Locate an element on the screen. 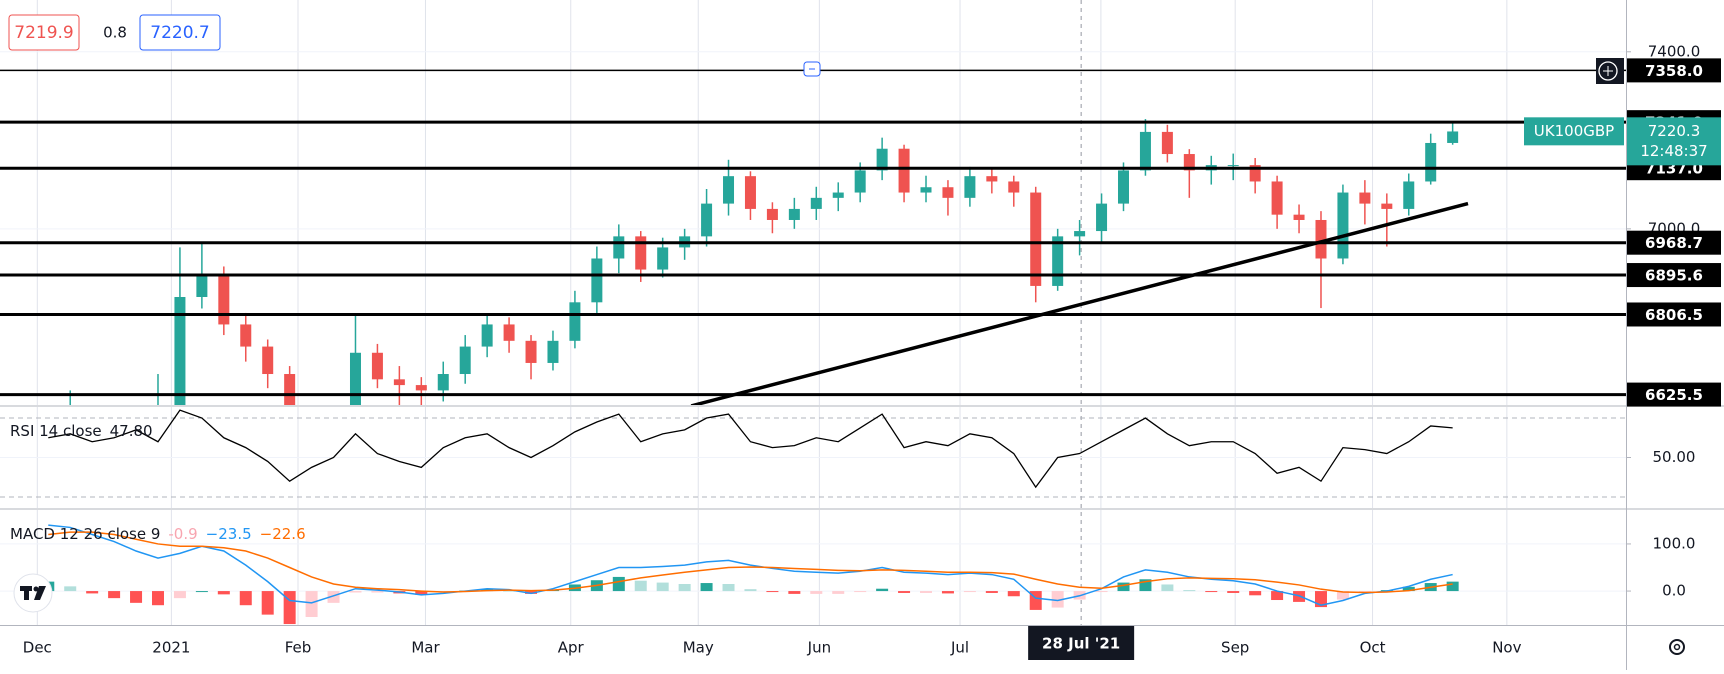 This screenshot has height=674, width=1724. spread: 0.8 is located at coordinates (115, 33).